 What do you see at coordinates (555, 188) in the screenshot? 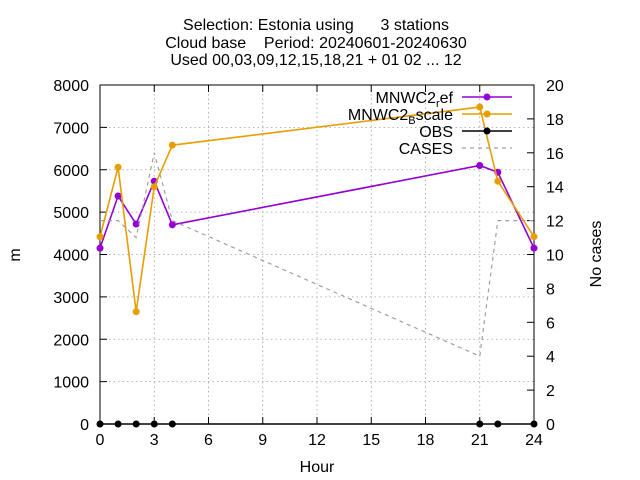
I see `y2-tick-label: 14` at bounding box center [555, 188].